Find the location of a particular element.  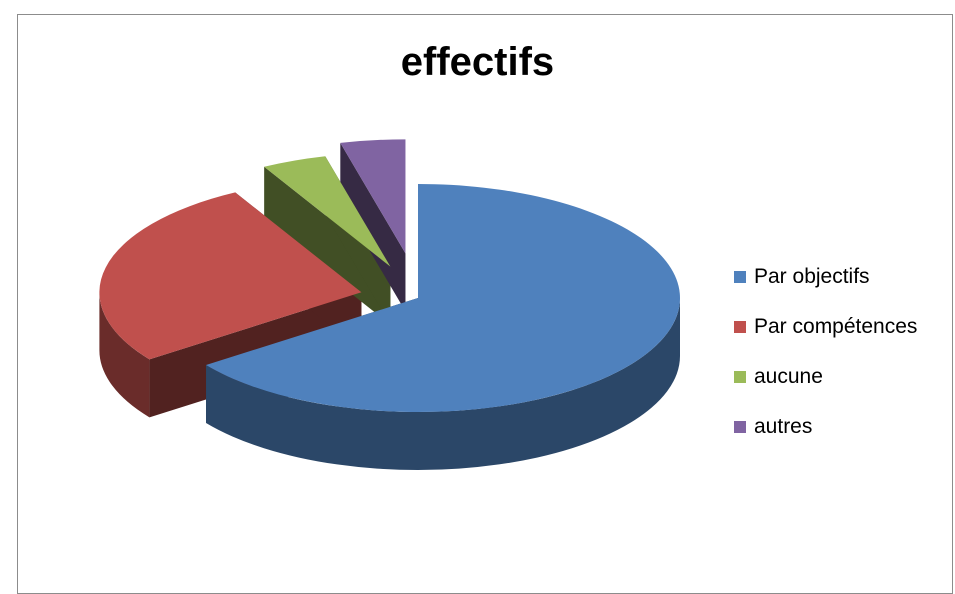

legend-label: Par objectifs is located at coordinates (812, 276).